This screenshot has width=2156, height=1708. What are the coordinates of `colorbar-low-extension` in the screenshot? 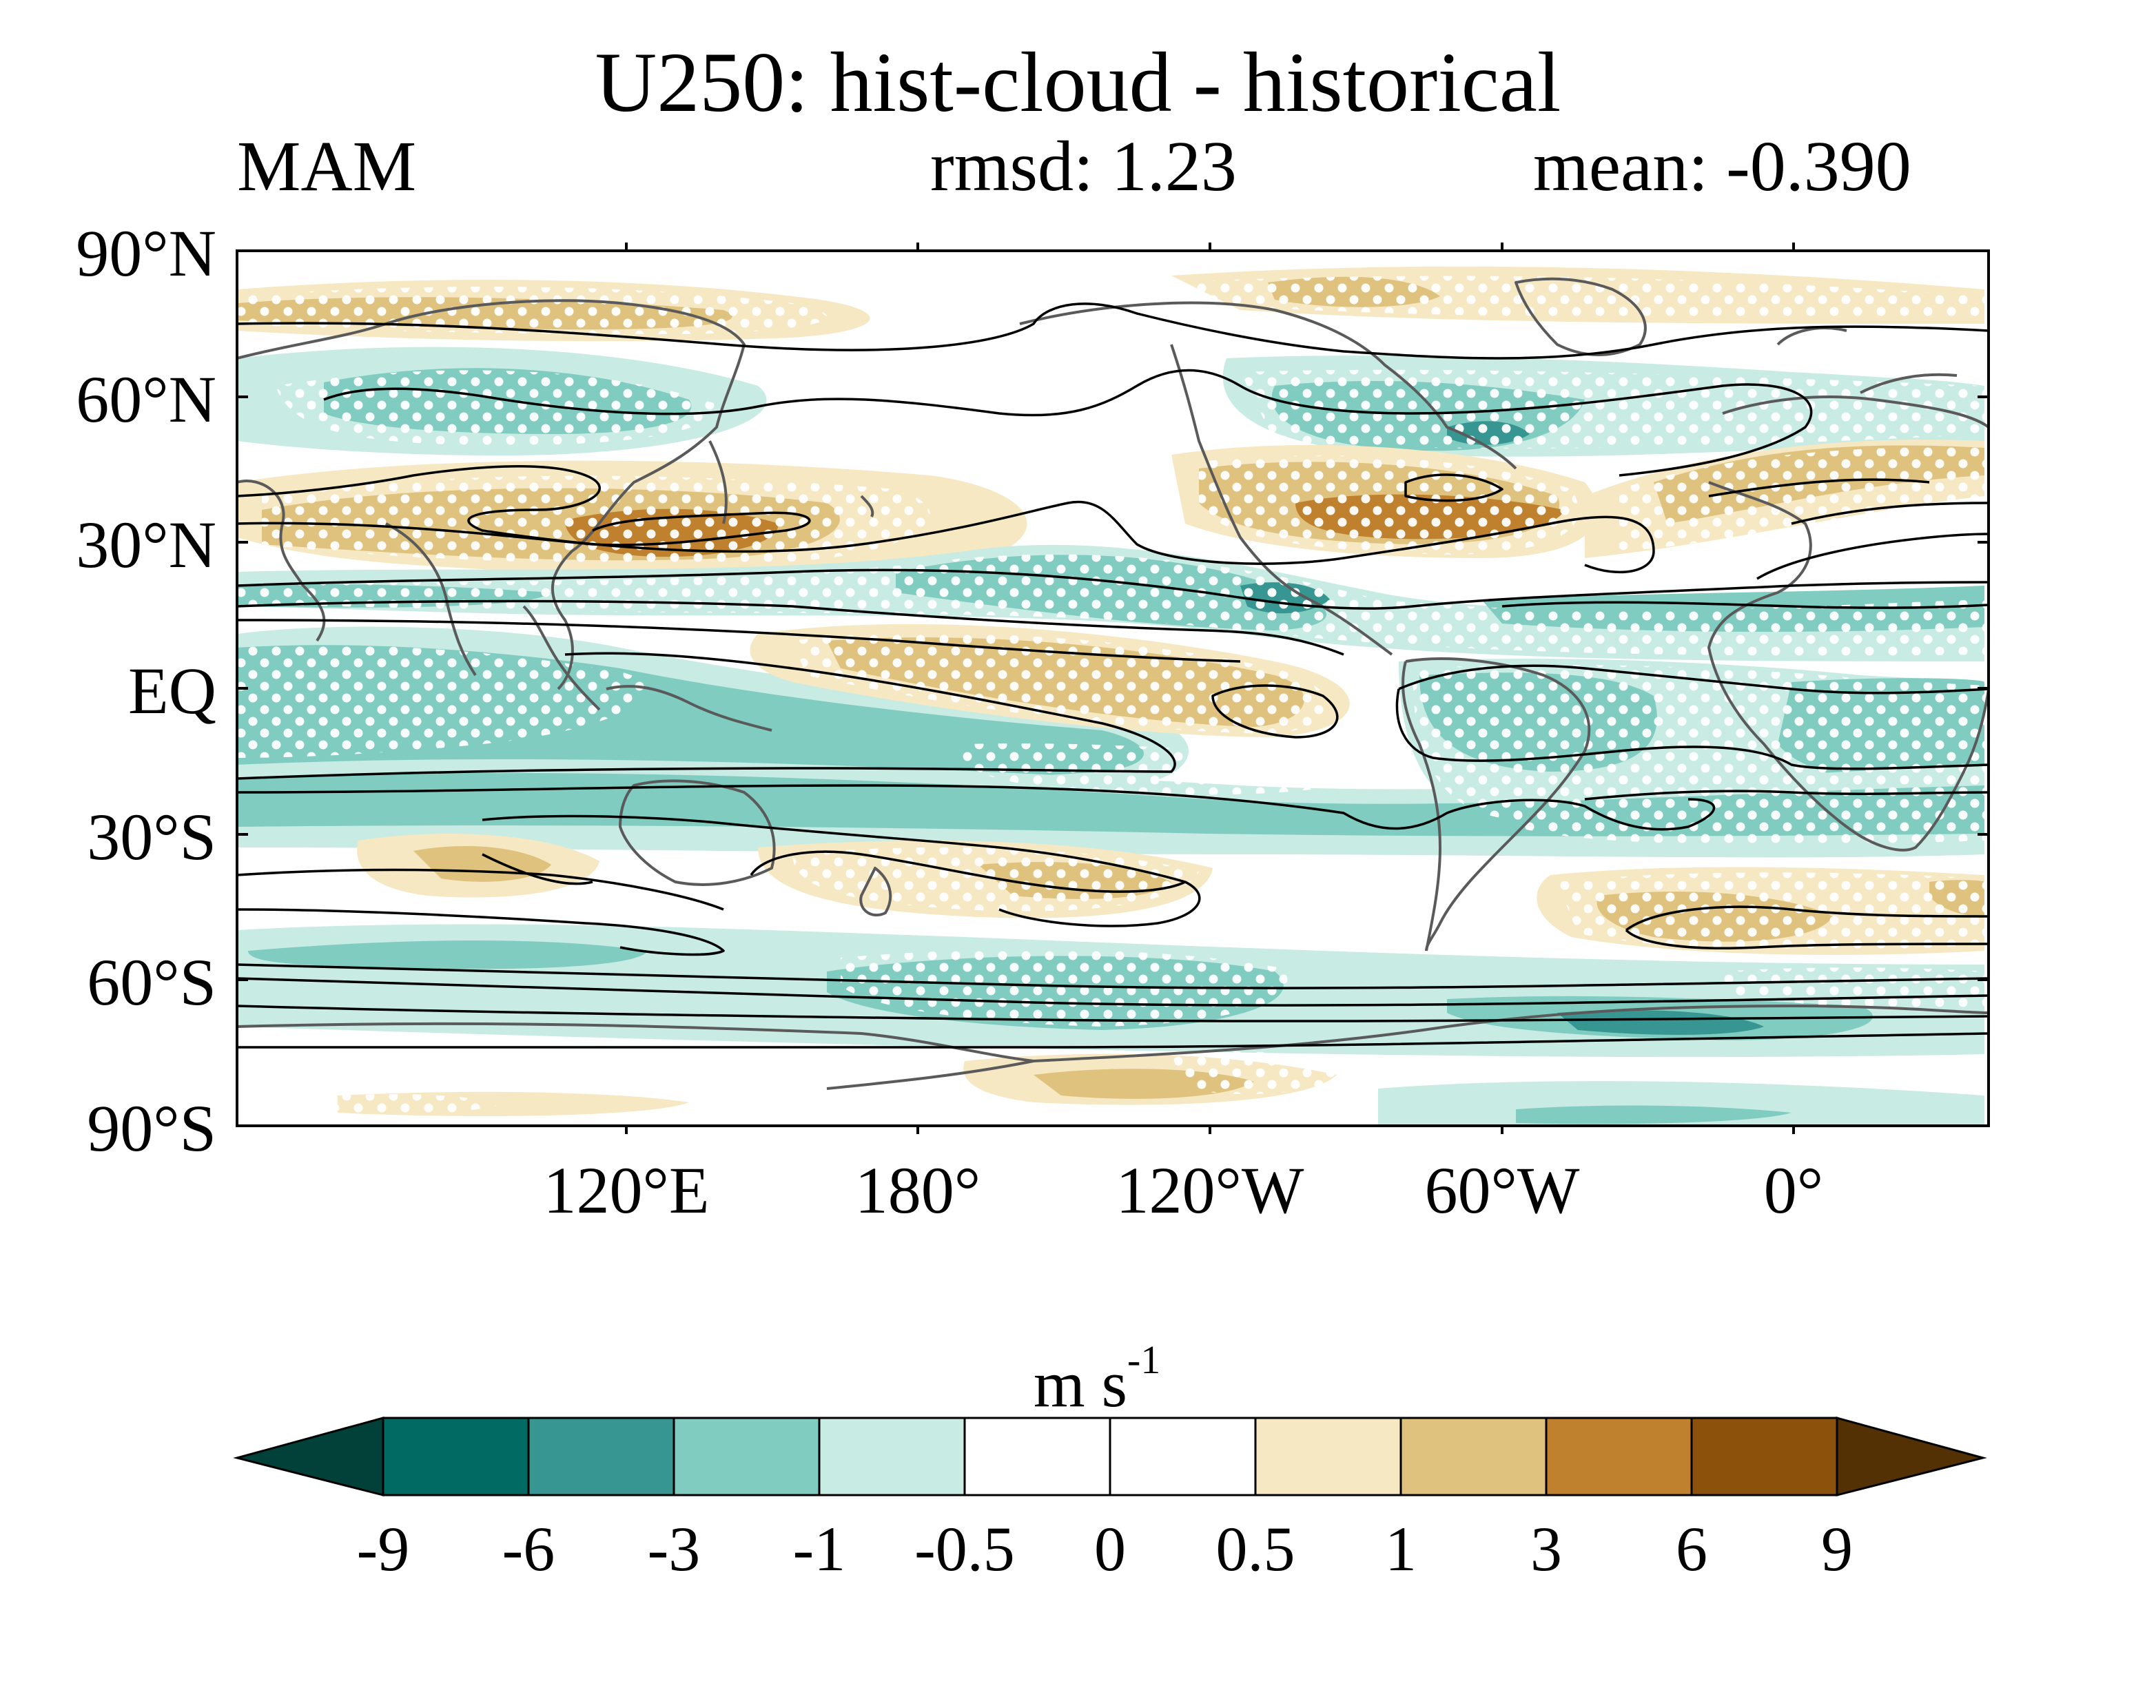 It's located at (308, 1457).